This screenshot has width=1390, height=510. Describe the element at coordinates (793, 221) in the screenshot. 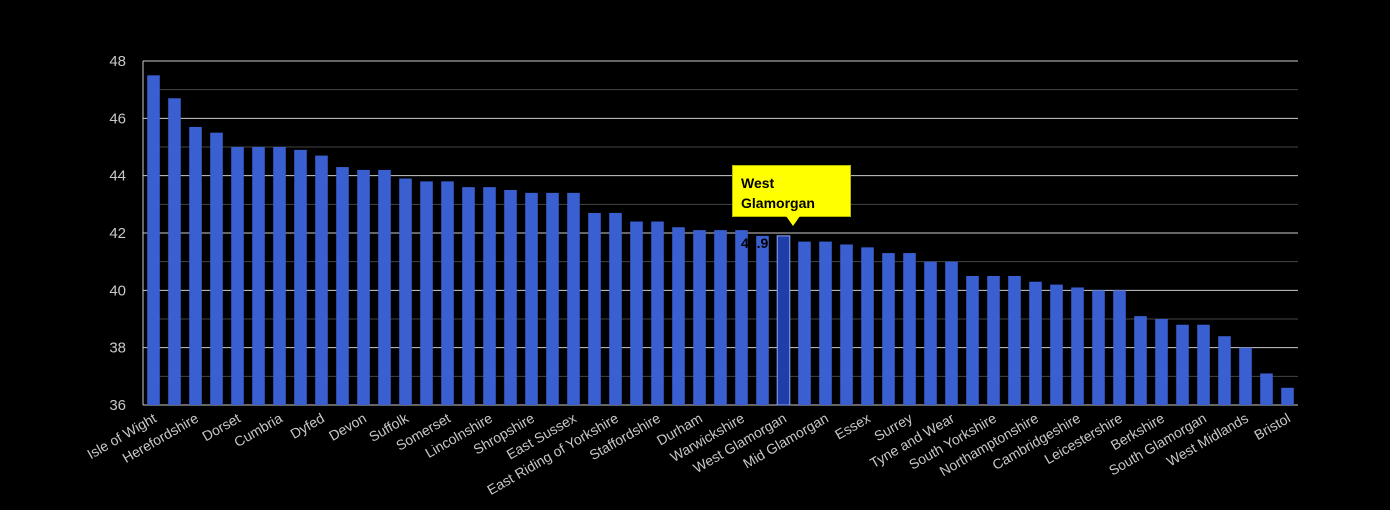

I see `tooltip-pointer` at that location.